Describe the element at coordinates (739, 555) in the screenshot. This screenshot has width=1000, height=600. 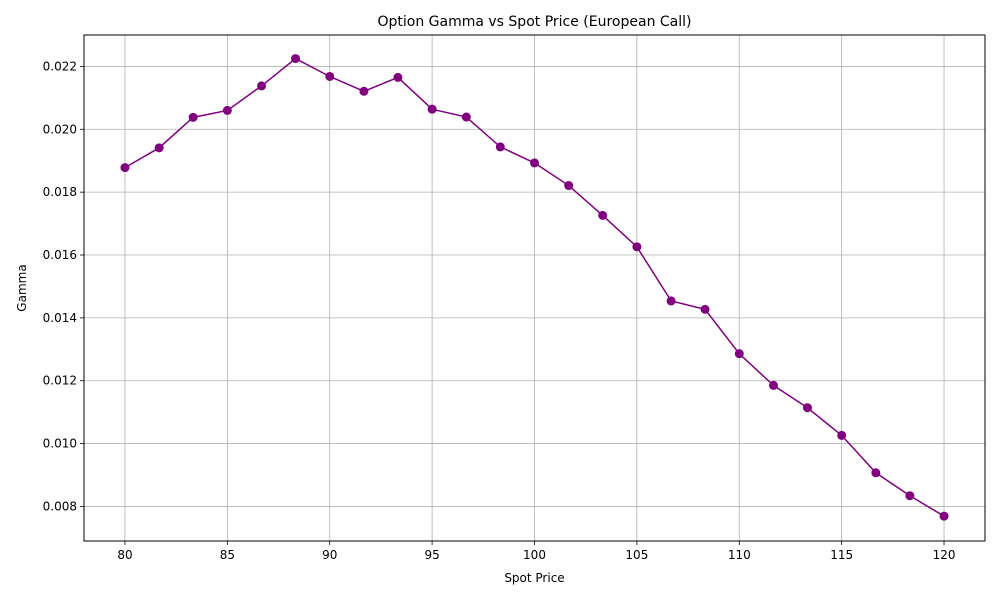
I see `x-tick-label: 110` at that location.